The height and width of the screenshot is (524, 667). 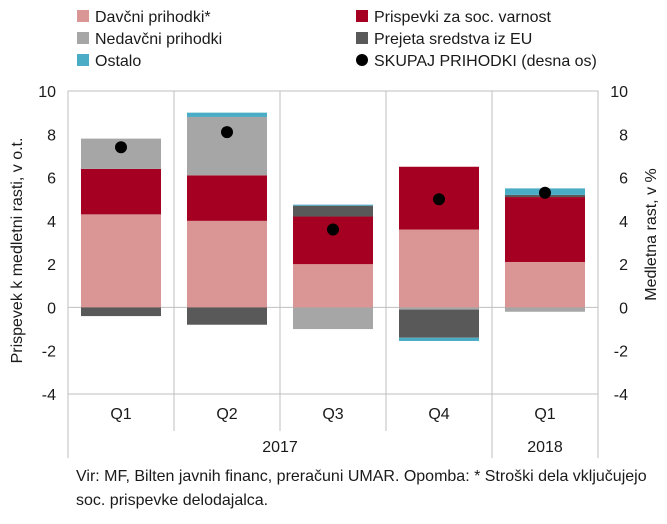 I want to click on year-label: 2017, so click(x=280, y=447).